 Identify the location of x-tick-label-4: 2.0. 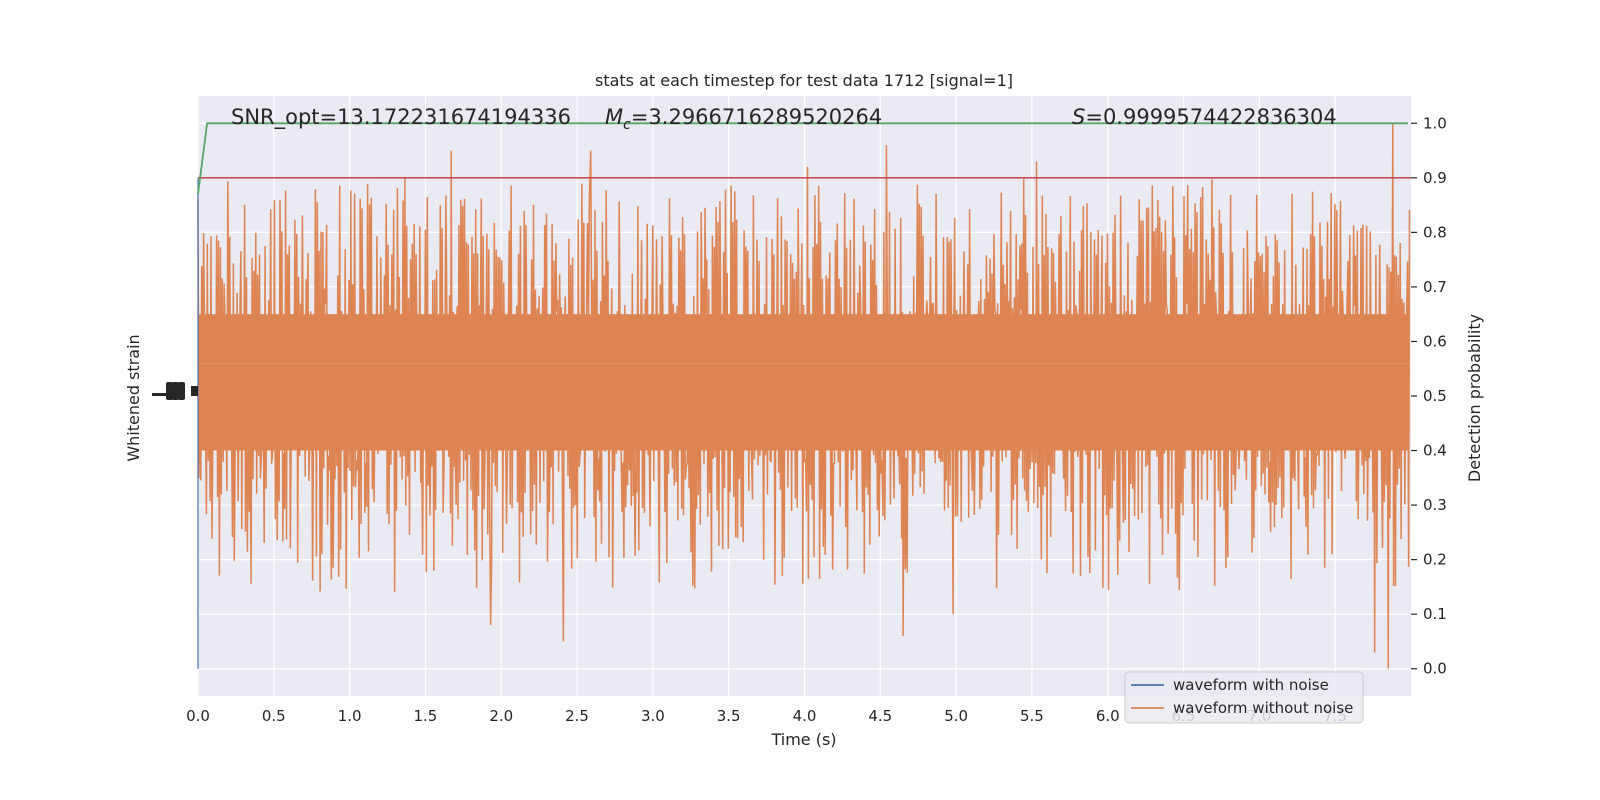
(501, 716).